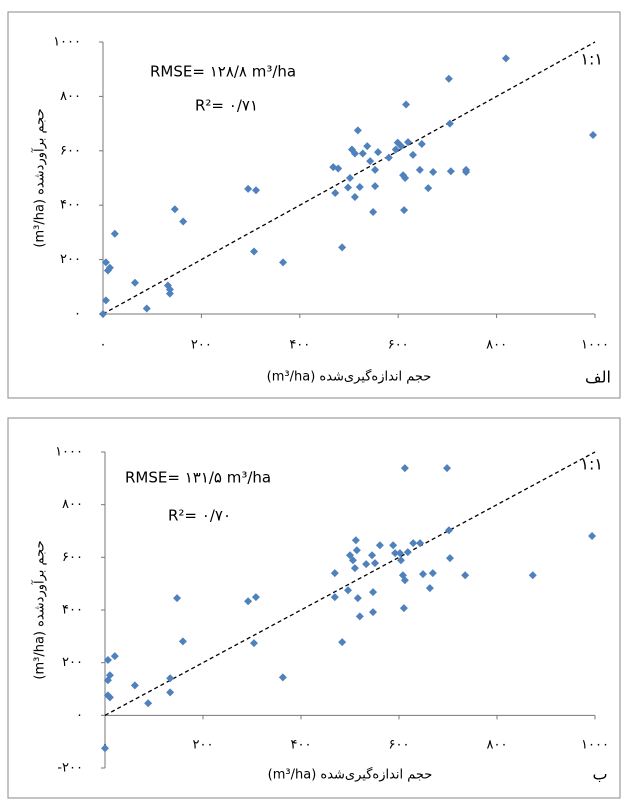 The image size is (626, 799). I want to click on y-tick-label: -۲۰۰, so click(70, 768).